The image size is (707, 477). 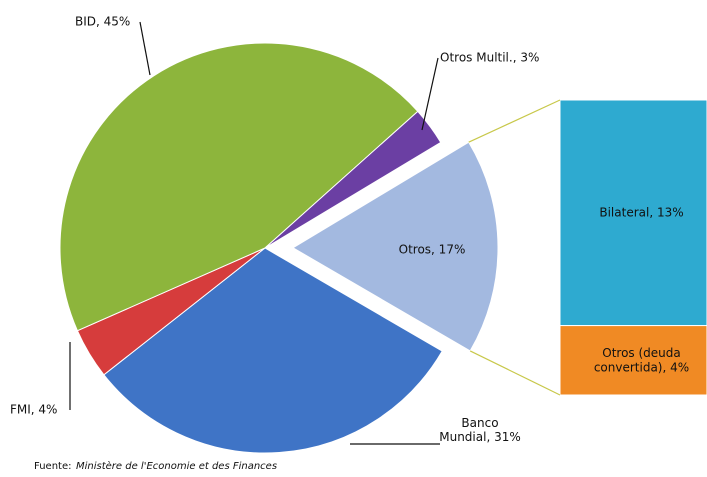 What do you see at coordinates (33, 410) in the screenshot?
I see `slice-label: FMI, 4%` at bounding box center [33, 410].